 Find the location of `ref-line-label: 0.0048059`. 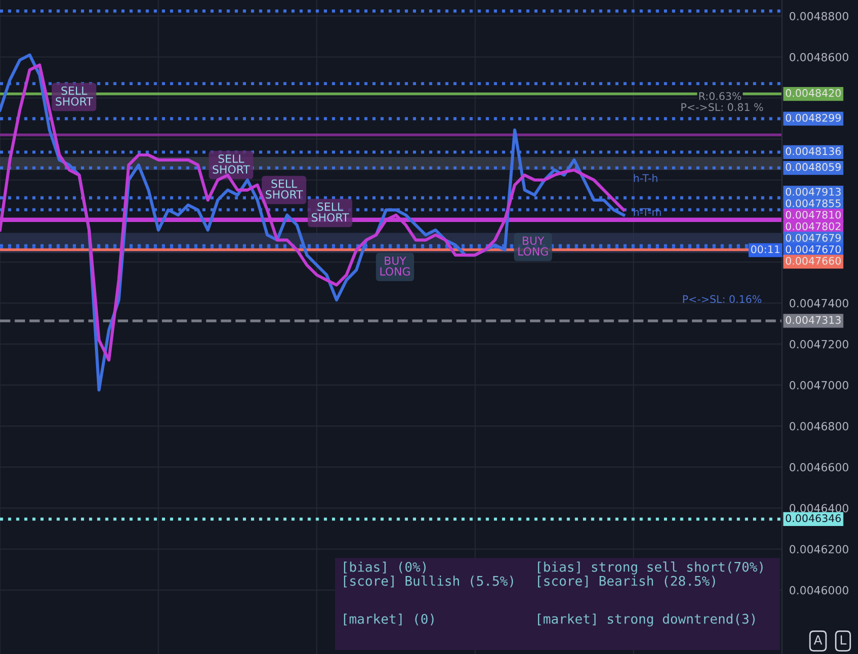

ref-line-label: 0.0048059 is located at coordinates (813, 167).